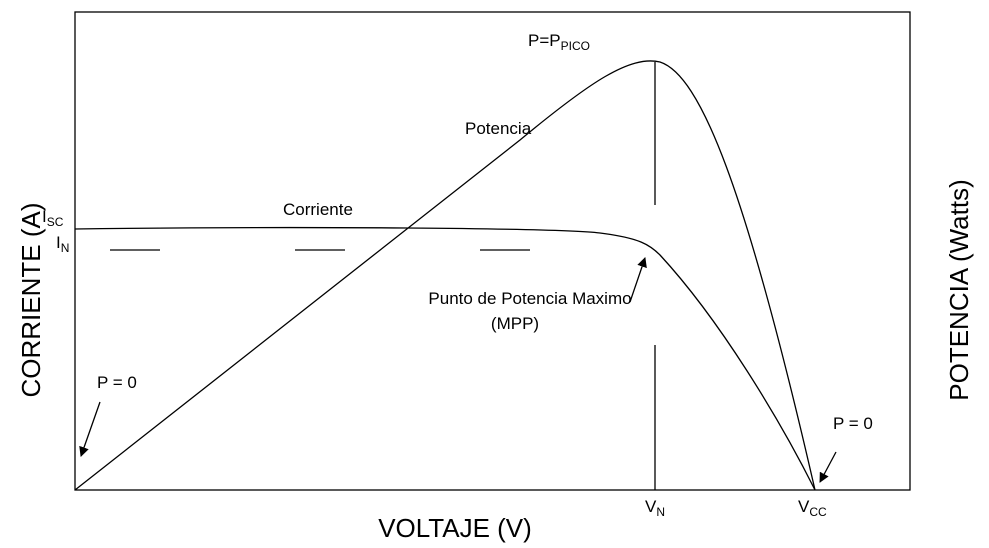 This screenshot has width=989, height=548. I want to click on power-label: Potencia, so click(498, 128).